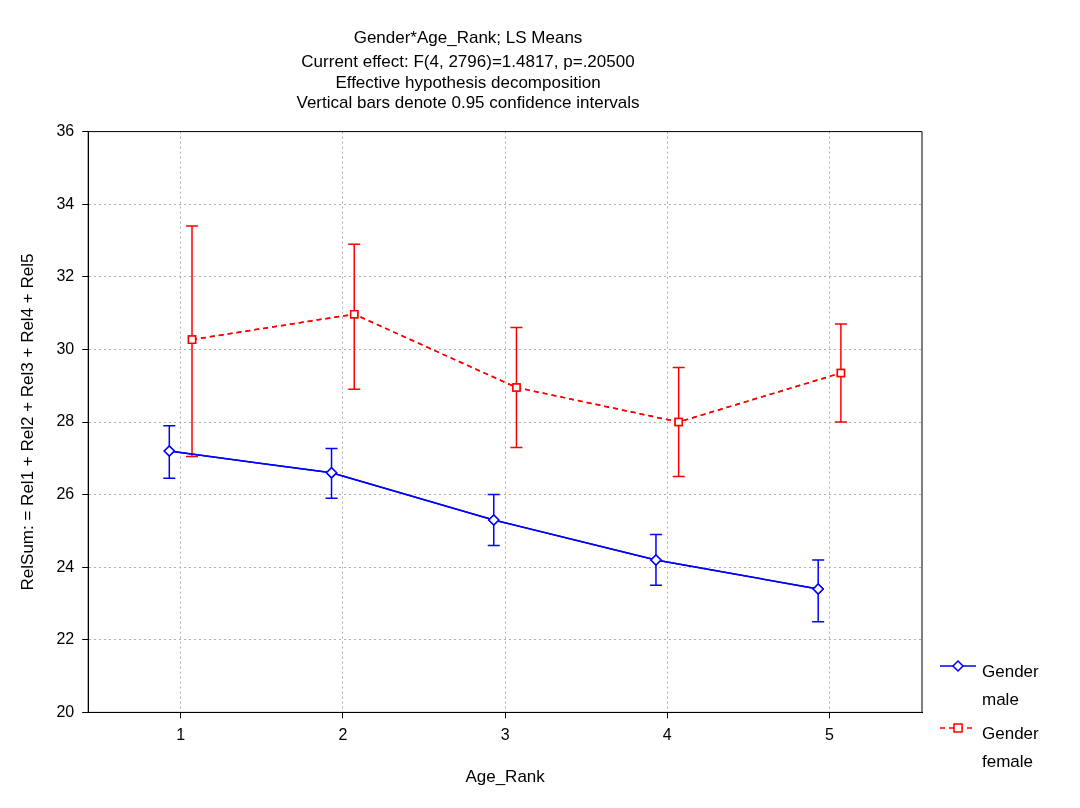  What do you see at coordinates (343, 735) in the screenshot?
I see `x-tick-label: 2` at bounding box center [343, 735].